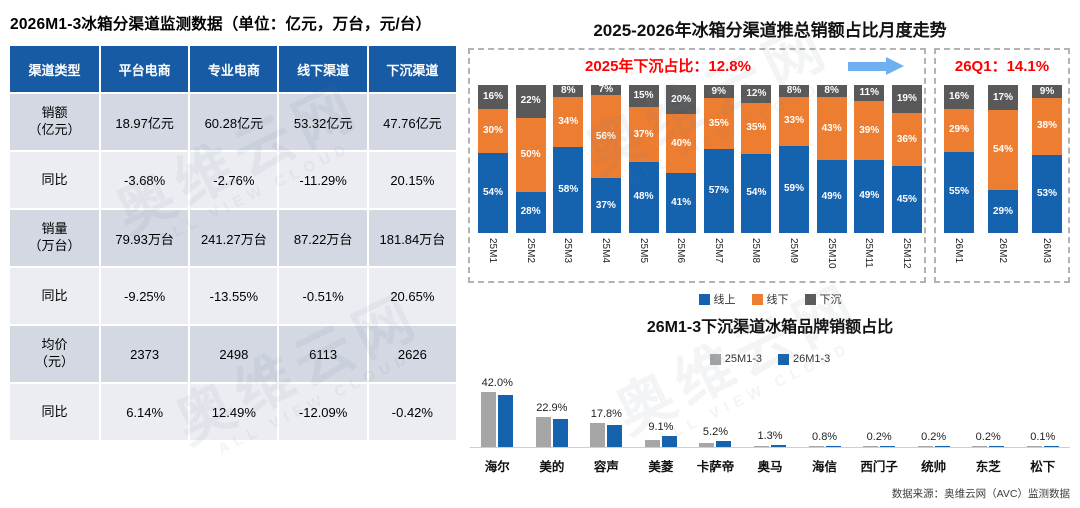  I want to click on legend-item-25M1-3: 25M1-3, so click(735, 359).